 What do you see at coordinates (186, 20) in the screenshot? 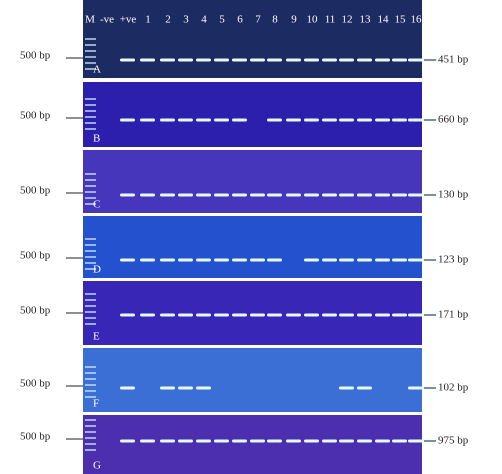
I see `lane-label: 3` at bounding box center [186, 20].